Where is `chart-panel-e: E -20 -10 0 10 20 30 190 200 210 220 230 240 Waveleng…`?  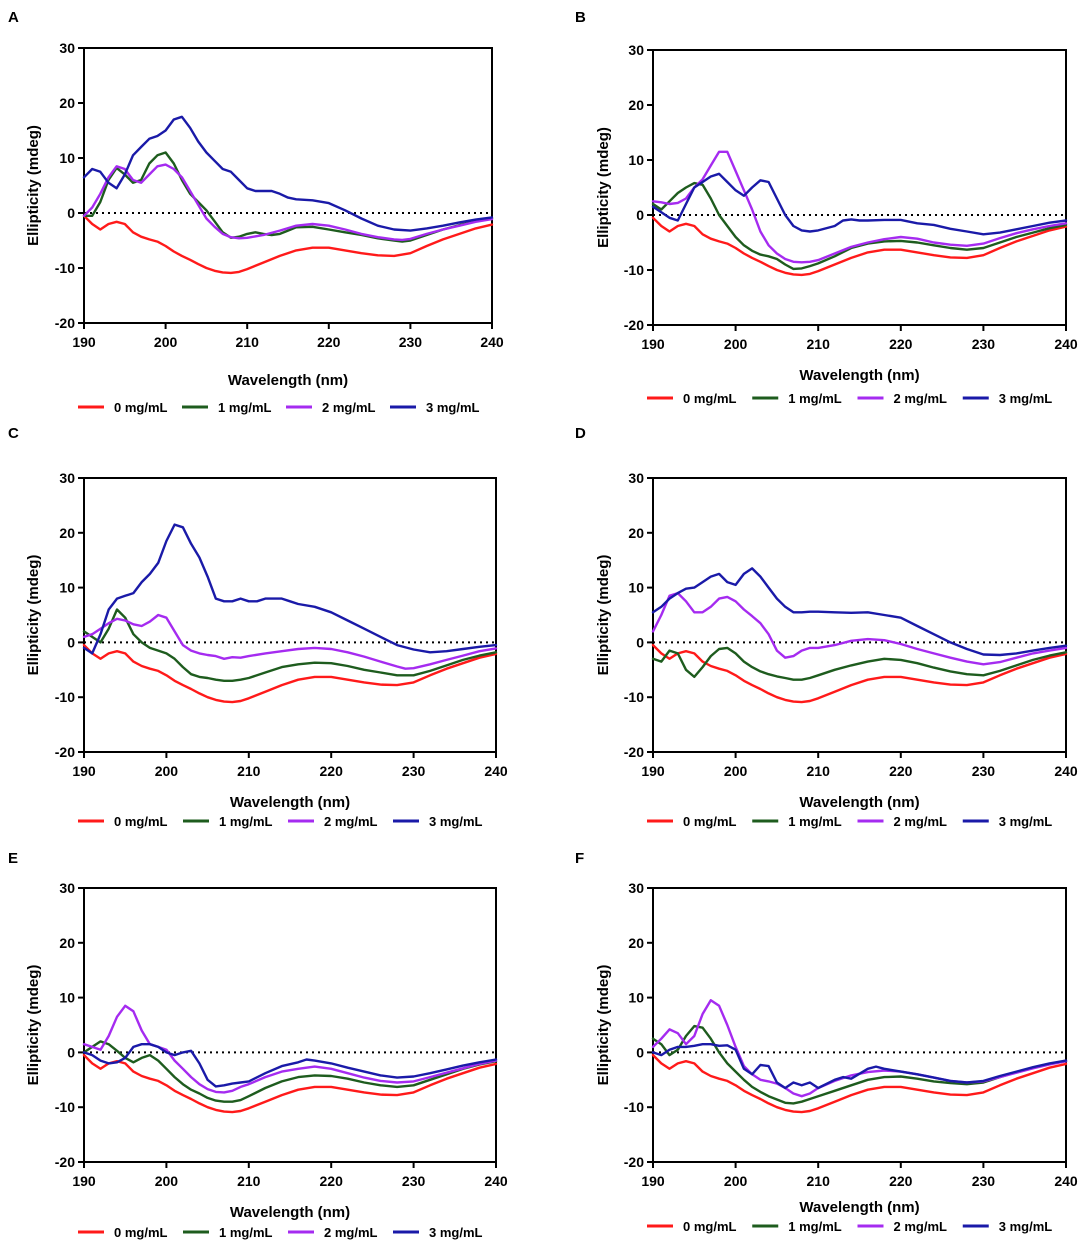 chart-panel-e: E -20 -10 0 10 20 30 190 200 210 220 230 240 Waveleng… is located at coordinates (258, 1045).